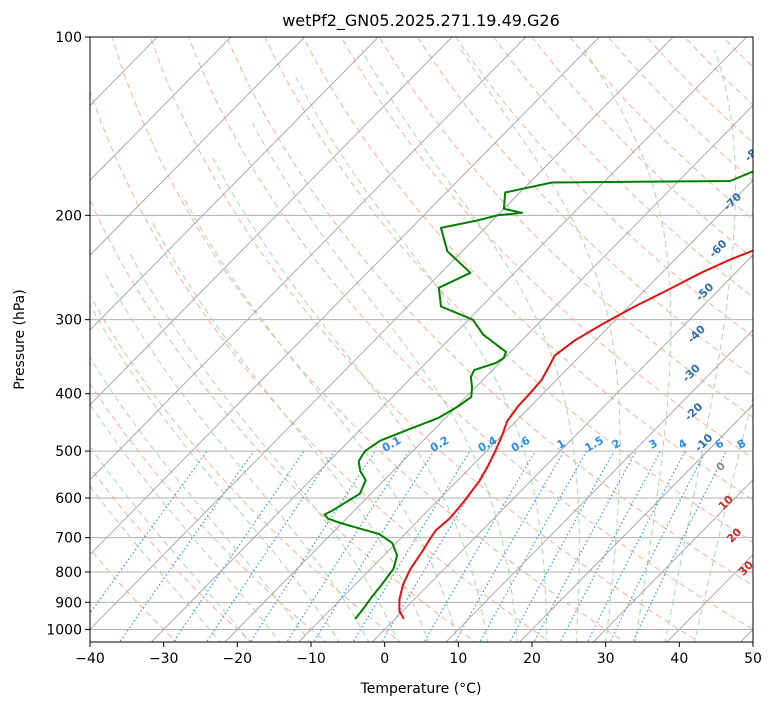 This screenshot has height=708, width=775. I want to click on mixing-ratio-label: 2, so click(616, 444).